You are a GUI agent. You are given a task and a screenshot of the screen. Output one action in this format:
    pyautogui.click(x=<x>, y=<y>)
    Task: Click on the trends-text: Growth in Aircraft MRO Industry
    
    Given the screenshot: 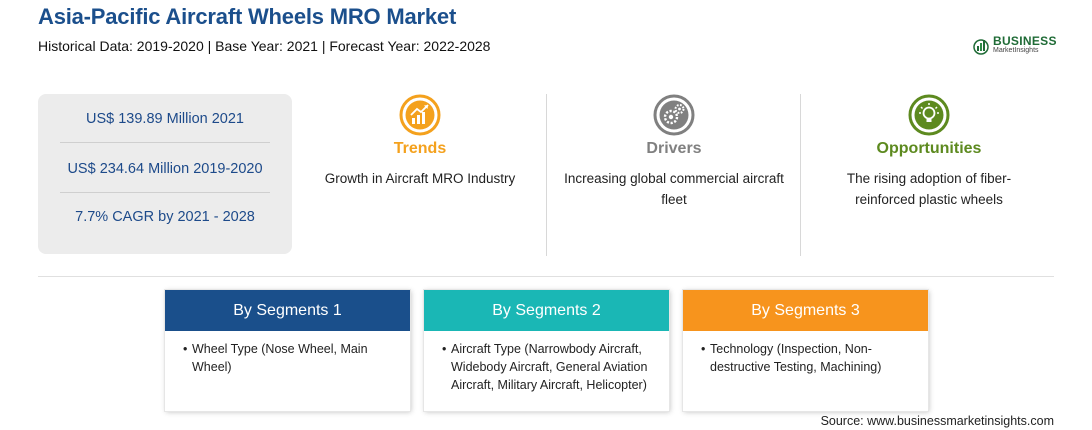 What is the action you would take?
    pyautogui.click(x=420, y=178)
    